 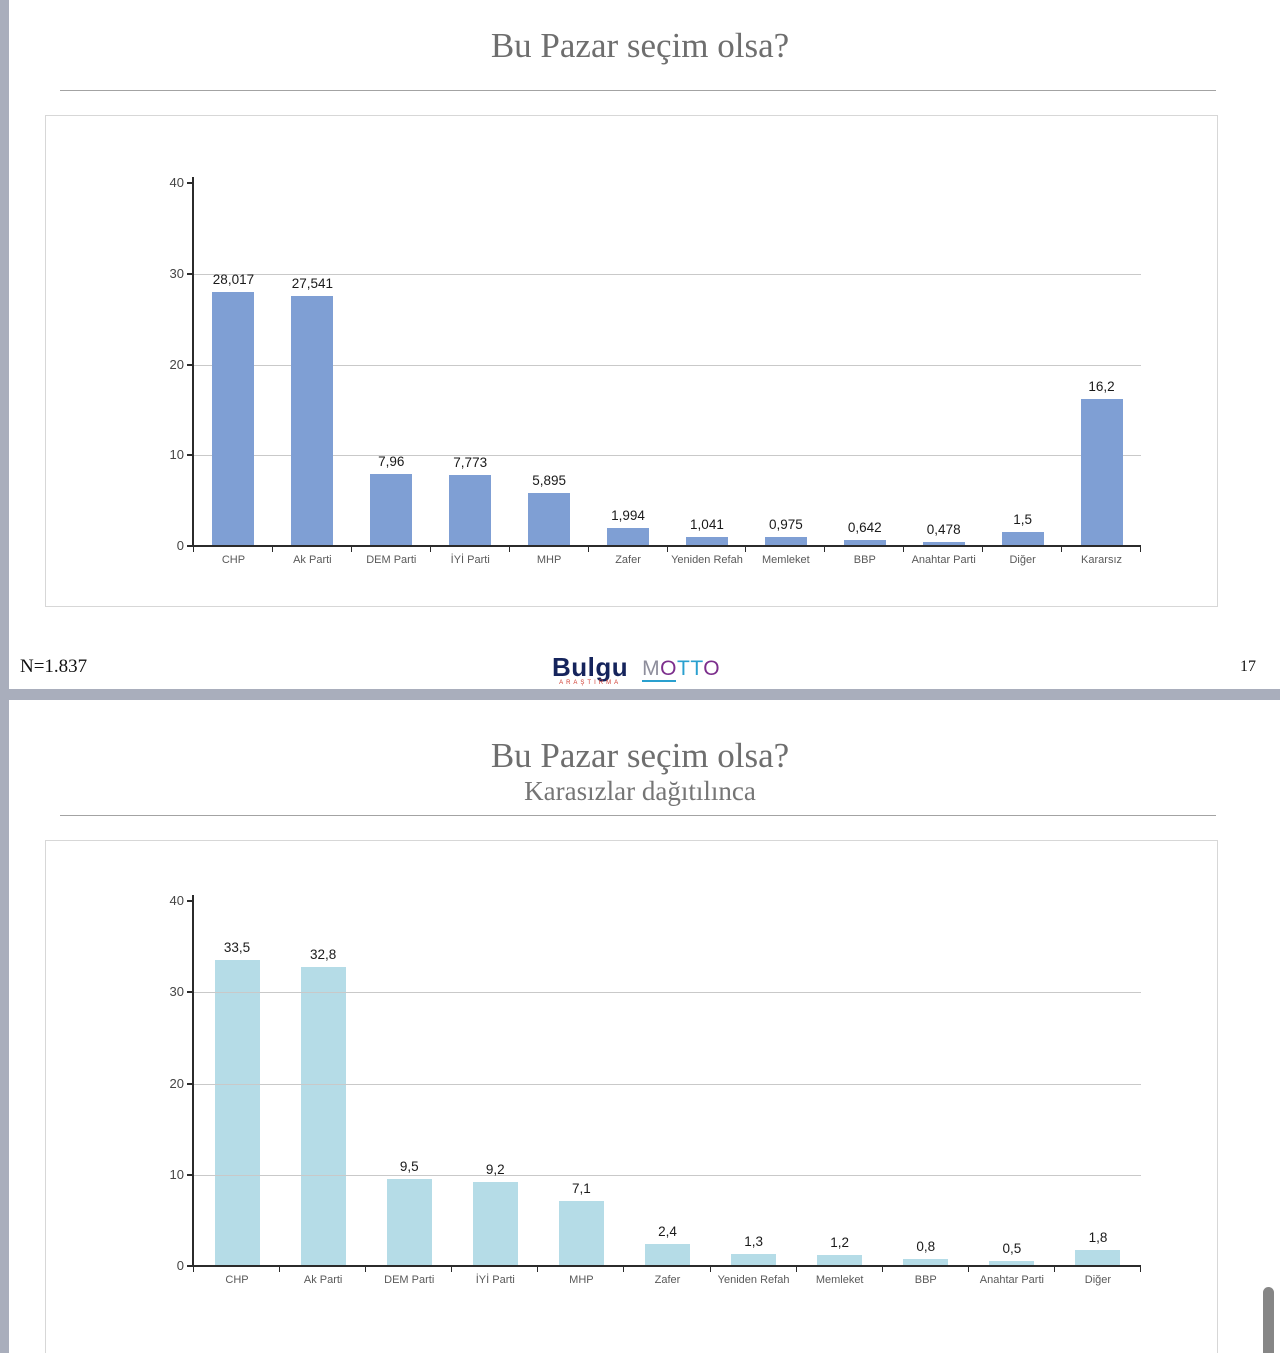 I want to click on bulgu-logo: Bulgu ARAŞTIRMA, so click(x=590, y=670).